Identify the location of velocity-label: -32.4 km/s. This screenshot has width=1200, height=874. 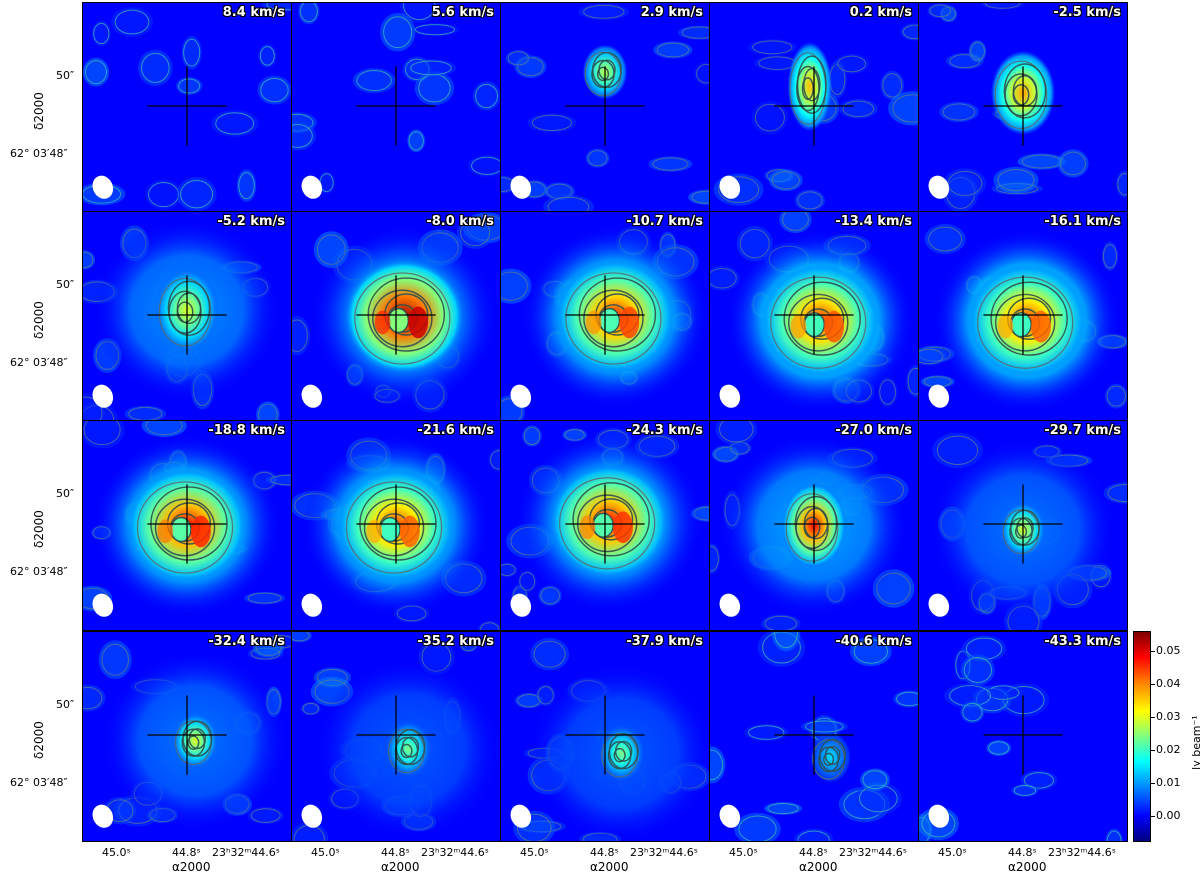
(246, 641).